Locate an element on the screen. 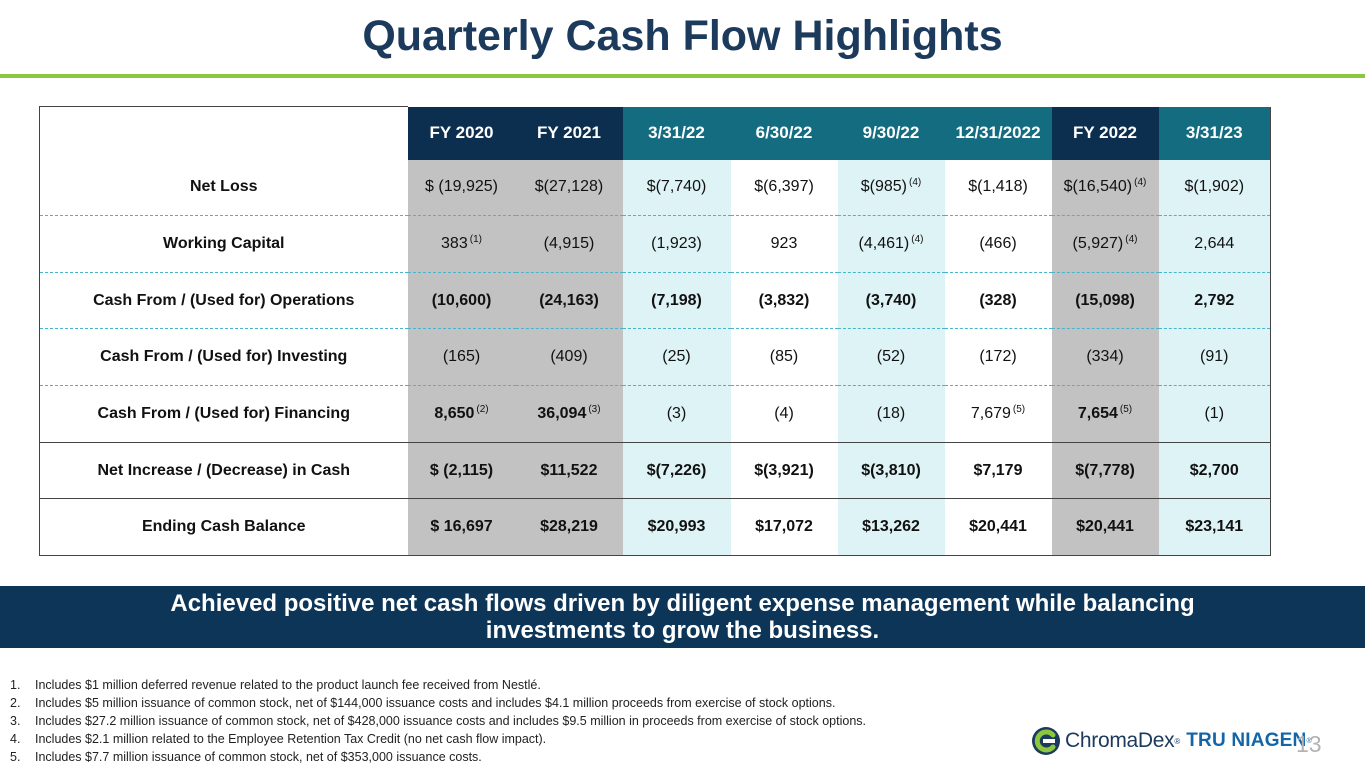 The height and width of the screenshot is (768, 1365). table-cell: (25) is located at coordinates (676, 357).